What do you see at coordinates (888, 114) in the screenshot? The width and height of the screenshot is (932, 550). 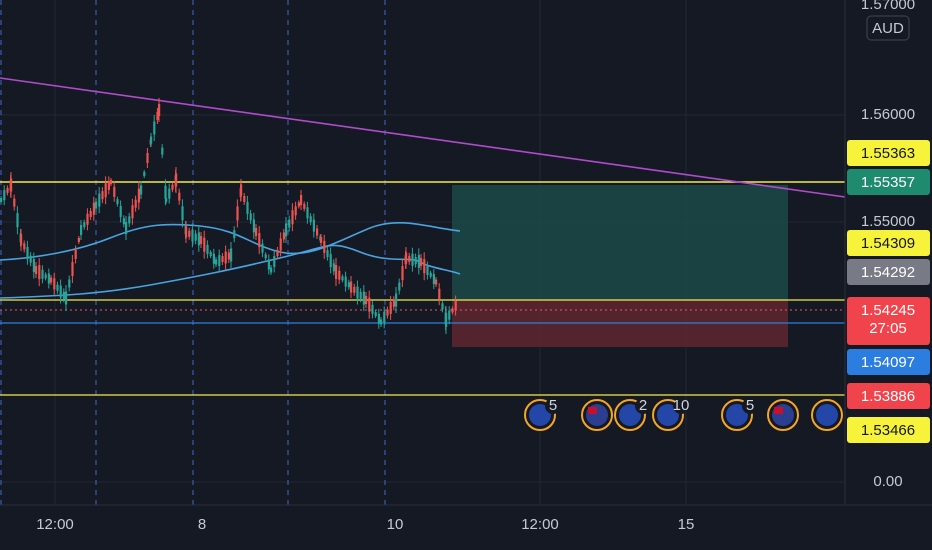 I see `price-label: 1.56000` at bounding box center [888, 114].